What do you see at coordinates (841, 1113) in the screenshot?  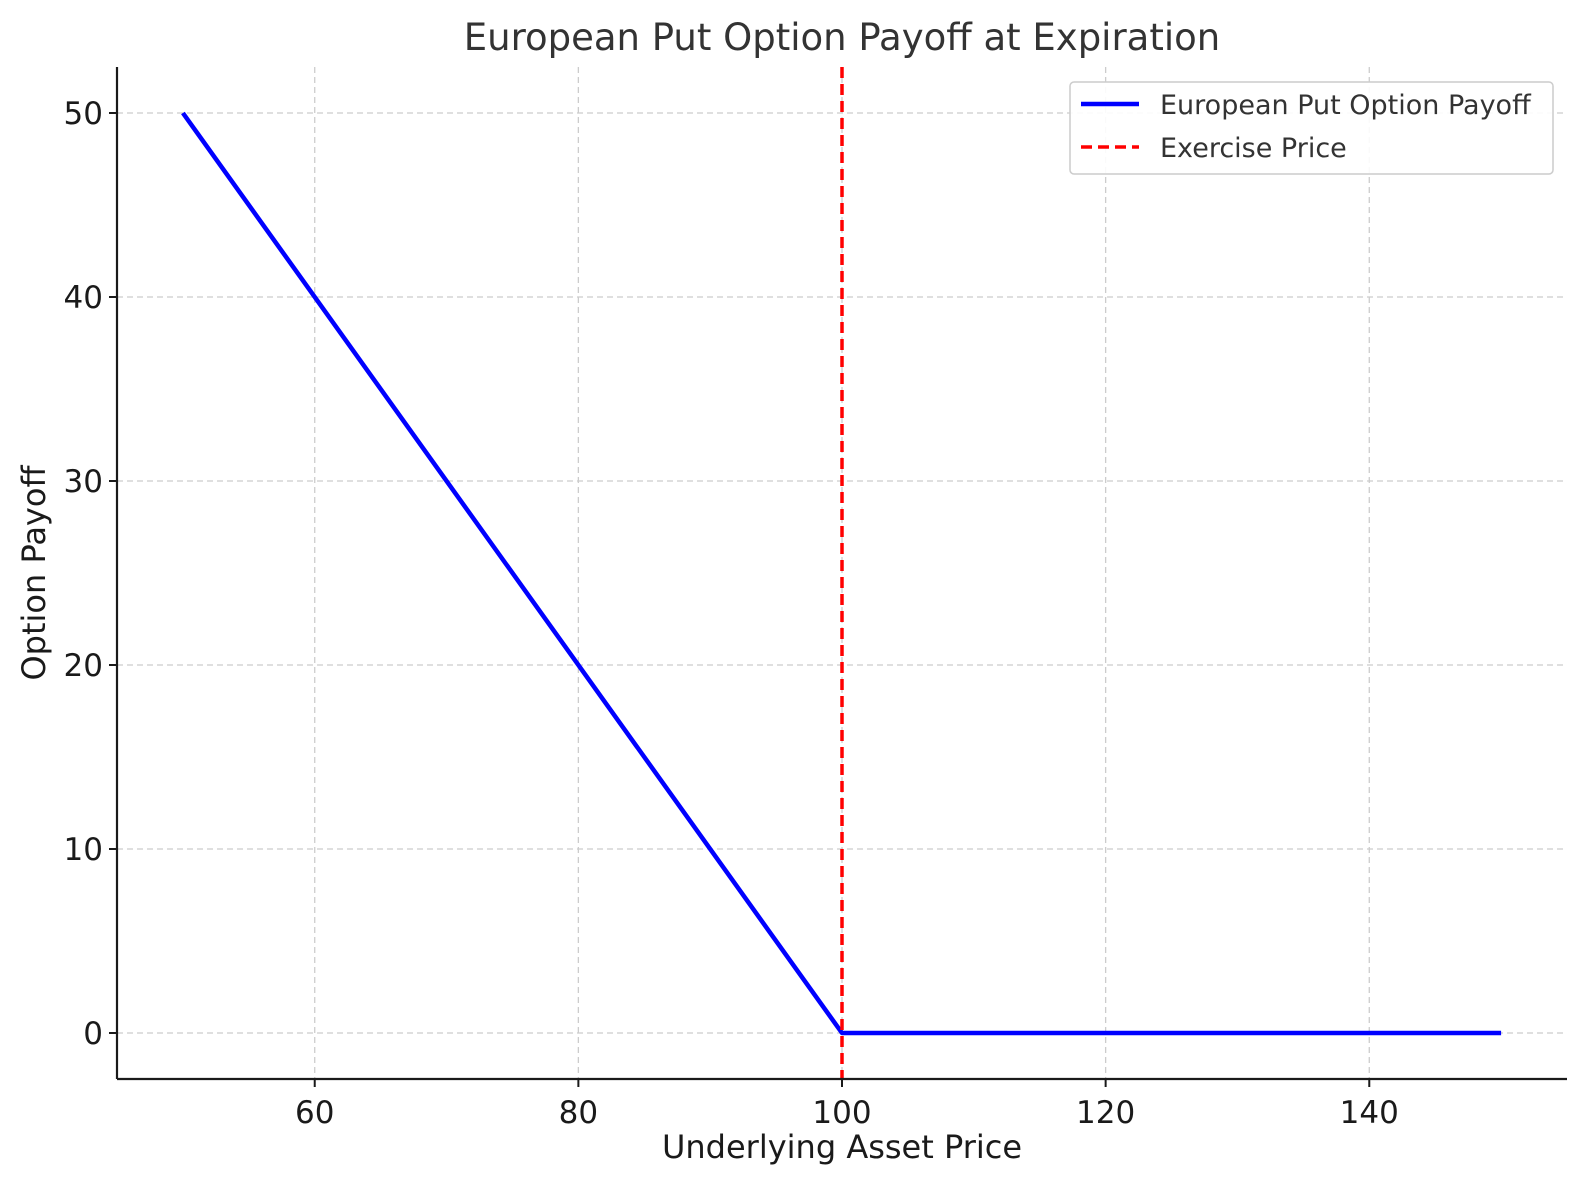 I see `x-tick-label: 100` at bounding box center [841, 1113].